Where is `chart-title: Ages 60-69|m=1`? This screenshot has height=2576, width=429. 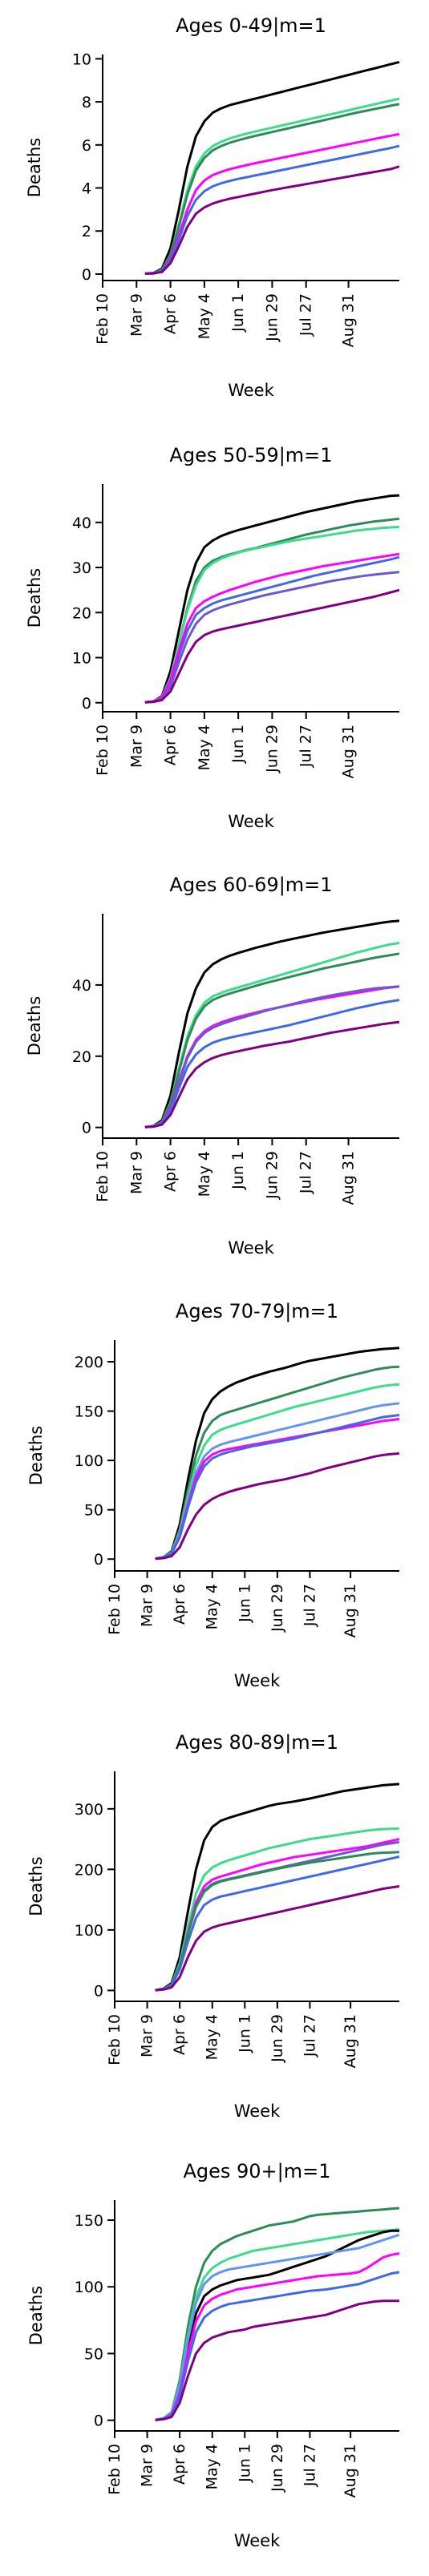
chart-title: Ages 60-69|m=1 is located at coordinates (250, 885).